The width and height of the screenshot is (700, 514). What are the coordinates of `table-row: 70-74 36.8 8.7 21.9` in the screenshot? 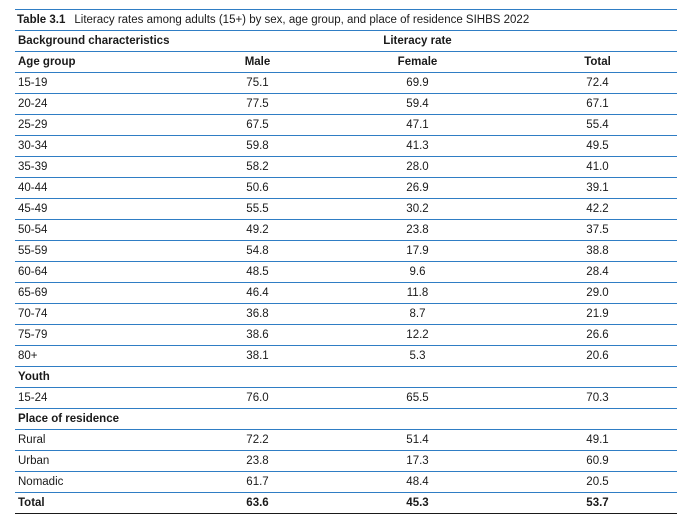 It's located at (346, 314).